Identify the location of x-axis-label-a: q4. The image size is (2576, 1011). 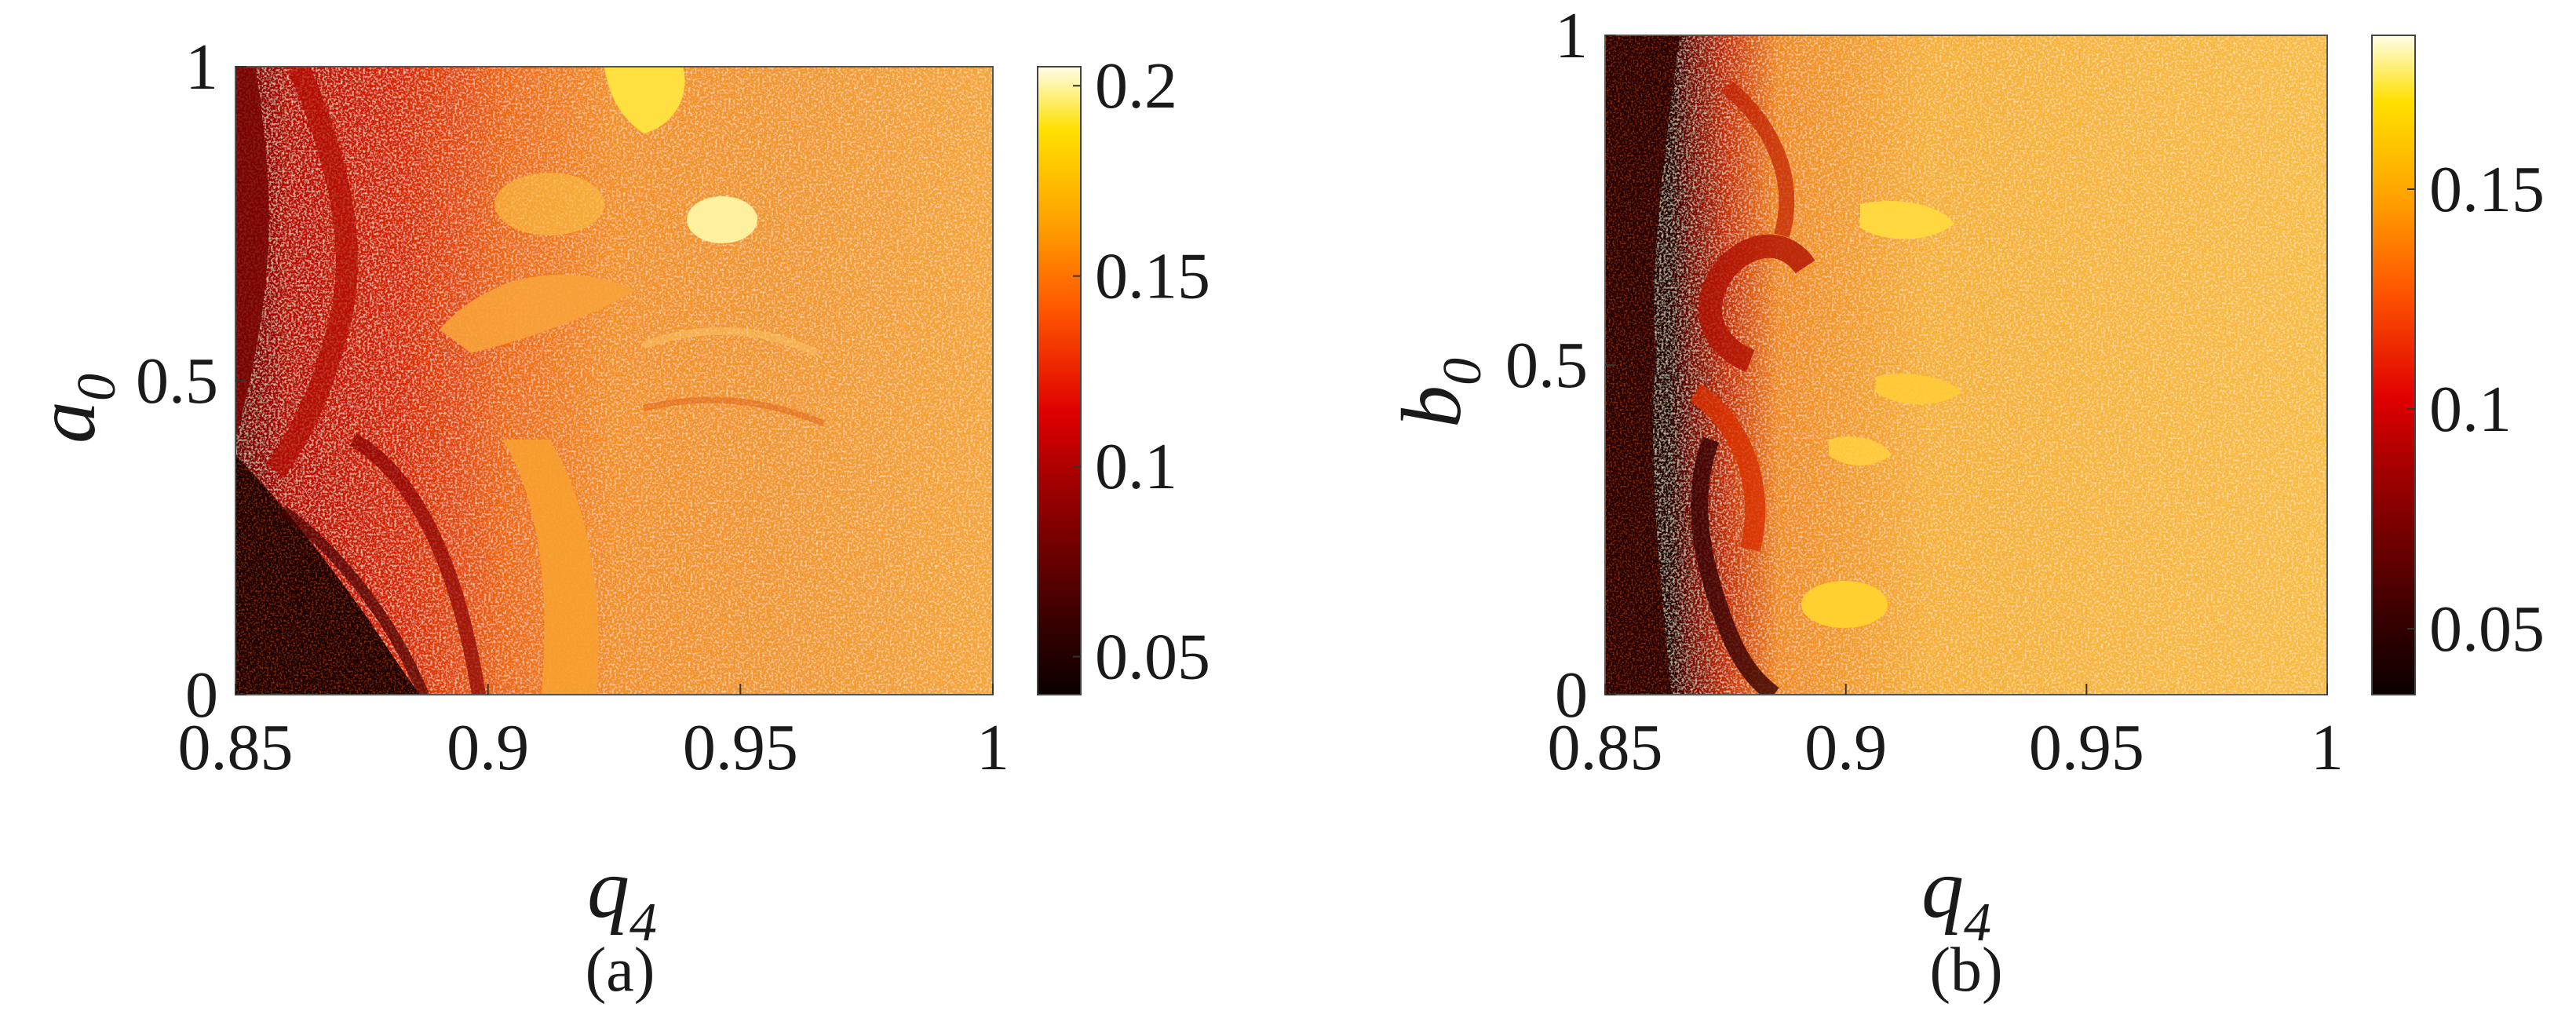
(622, 898).